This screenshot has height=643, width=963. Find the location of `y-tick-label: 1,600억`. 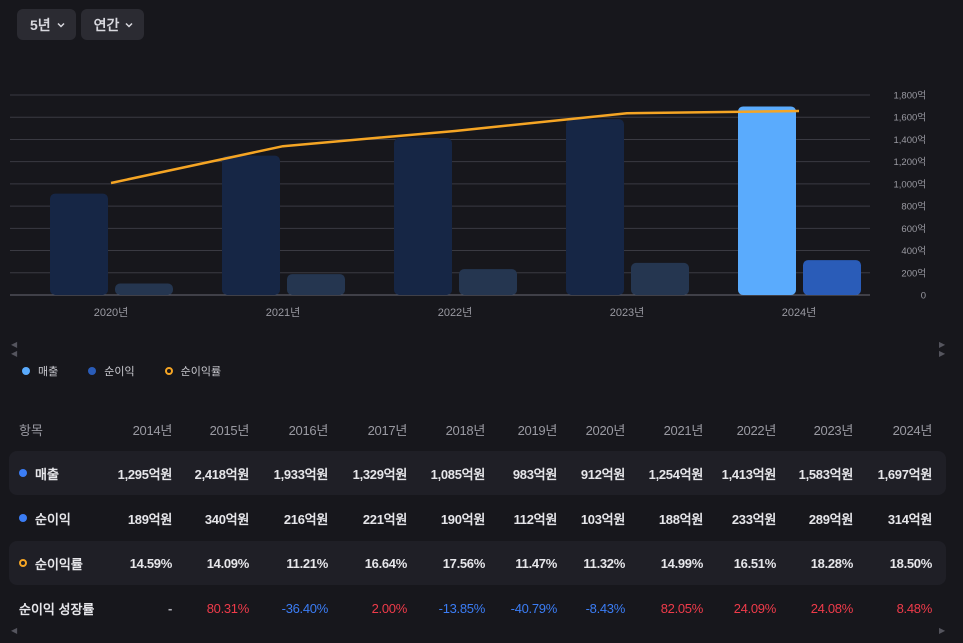

y-tick-label: 1,600억 is located at coordinates (909, 118).